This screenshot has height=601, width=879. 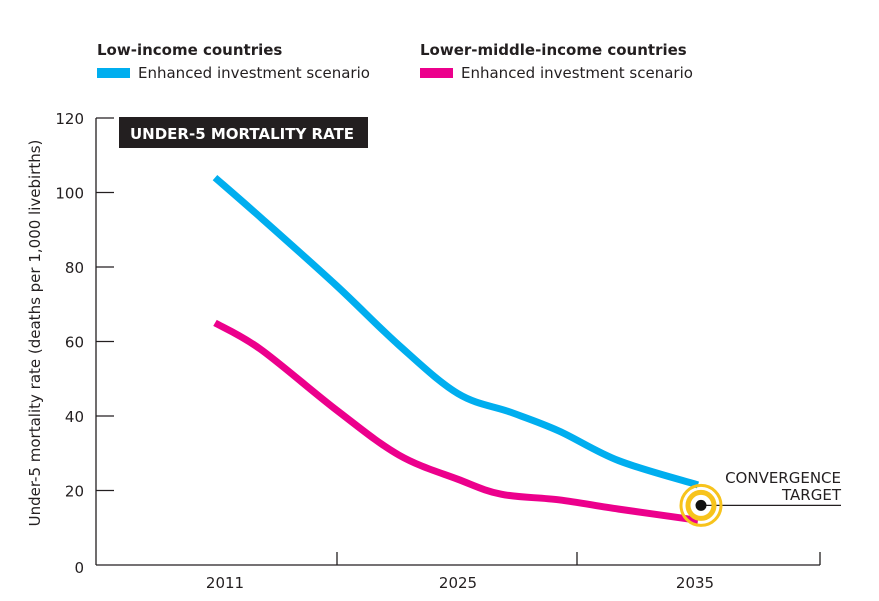 I want to click on chart-title-box, so click(x=243, y=132).